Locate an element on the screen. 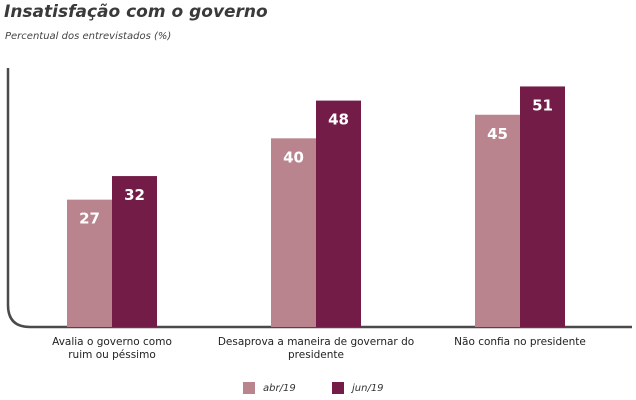 Image resolution: width=636 pixels, height=400 pixels. category-label-2-line-2: presidente is located at coordinates (316, 355).